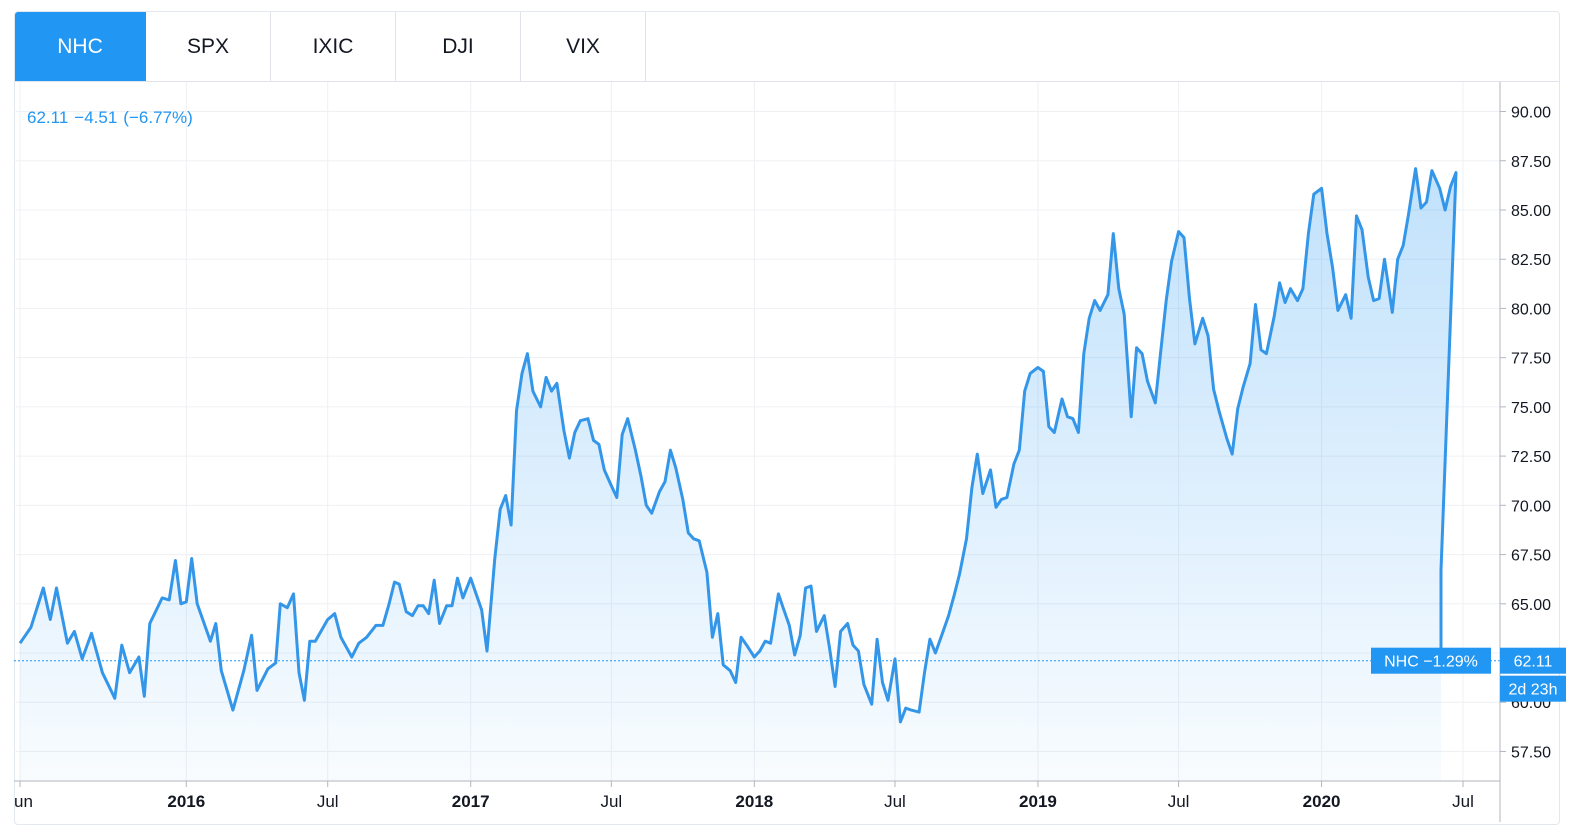 This screenshot has height=834, width=1594. Describe the element at coordinates (754, 801) in the screenshot. I see `x-tick-label: 2018` at that location.